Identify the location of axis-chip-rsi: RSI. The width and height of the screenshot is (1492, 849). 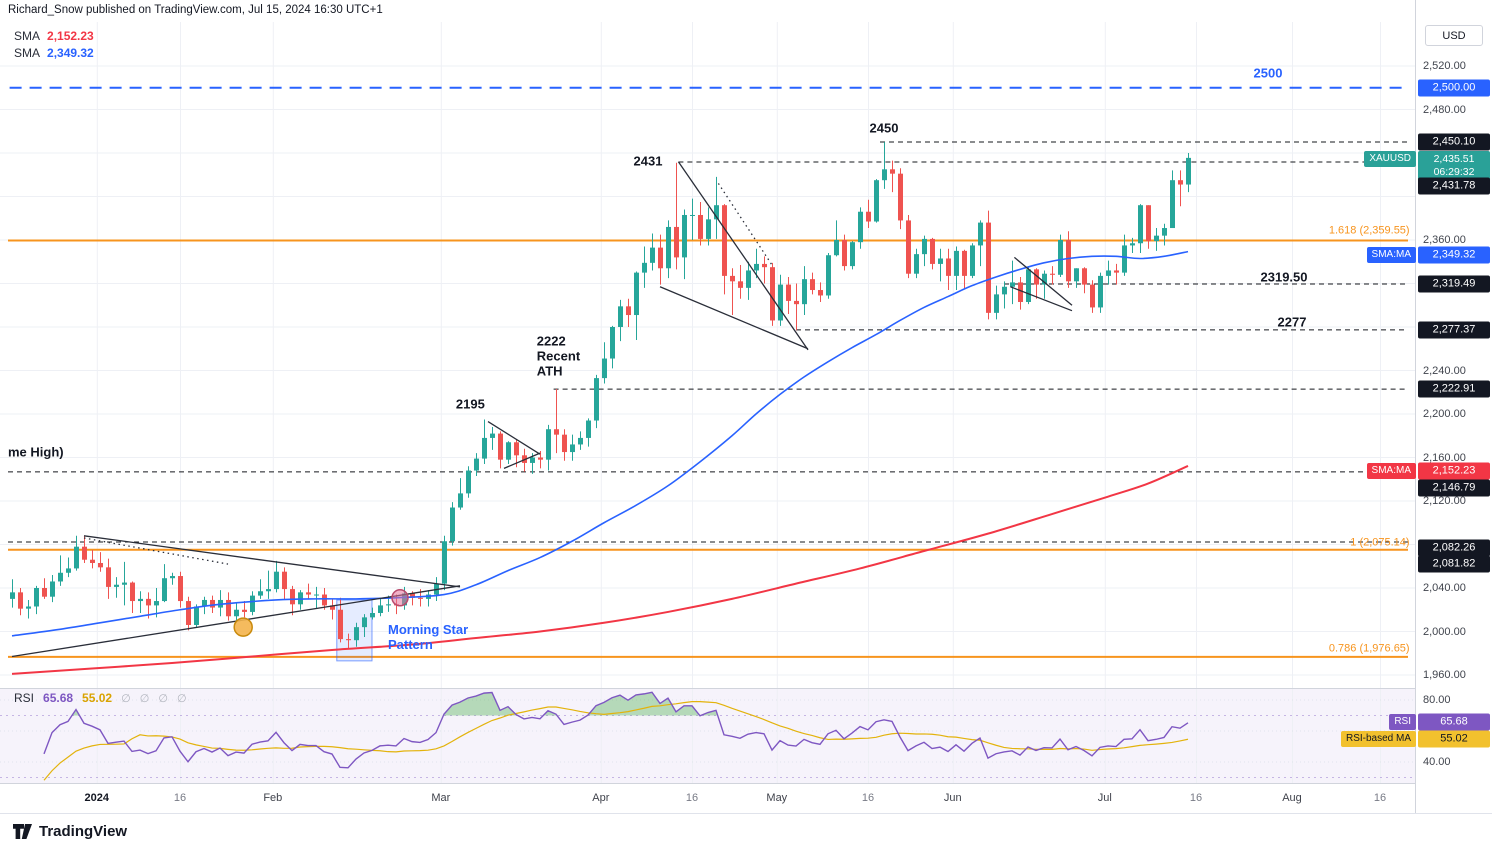
(1402, 722).